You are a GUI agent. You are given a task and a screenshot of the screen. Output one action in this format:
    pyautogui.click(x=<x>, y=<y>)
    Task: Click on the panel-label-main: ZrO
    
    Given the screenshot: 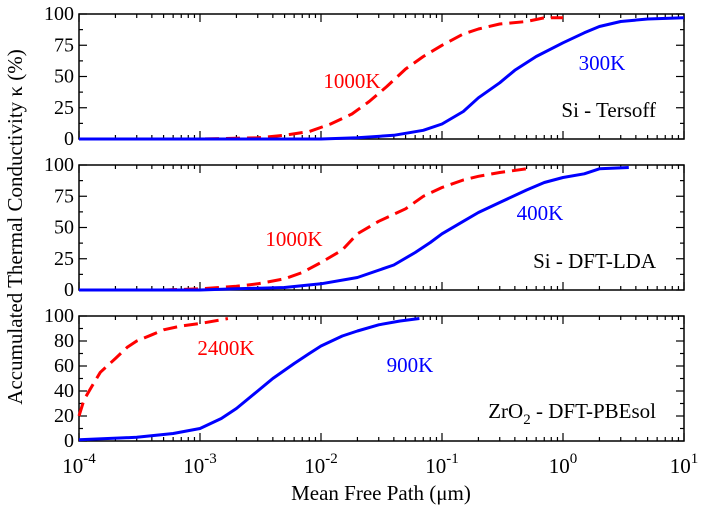 What is the action you would take?
    pyautogui.click(x=505, y=411)
    